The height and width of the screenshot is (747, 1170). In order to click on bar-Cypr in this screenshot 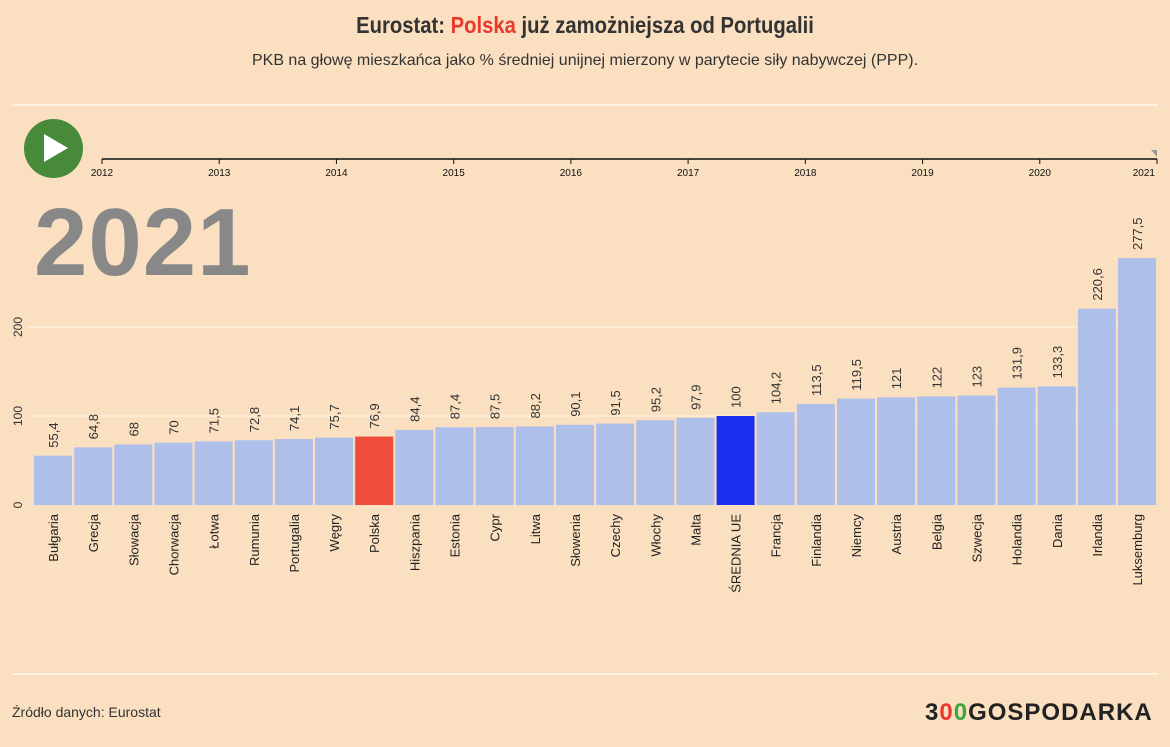, I will do `click(494, 466)`.